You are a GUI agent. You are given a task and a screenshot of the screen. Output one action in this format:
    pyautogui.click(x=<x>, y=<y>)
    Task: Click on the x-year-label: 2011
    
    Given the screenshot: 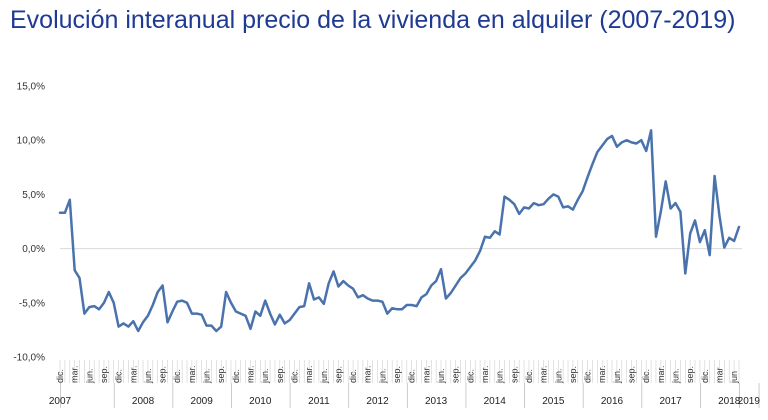 What is the action you would take?
    pyautogui.click(x=319, y=401)
    